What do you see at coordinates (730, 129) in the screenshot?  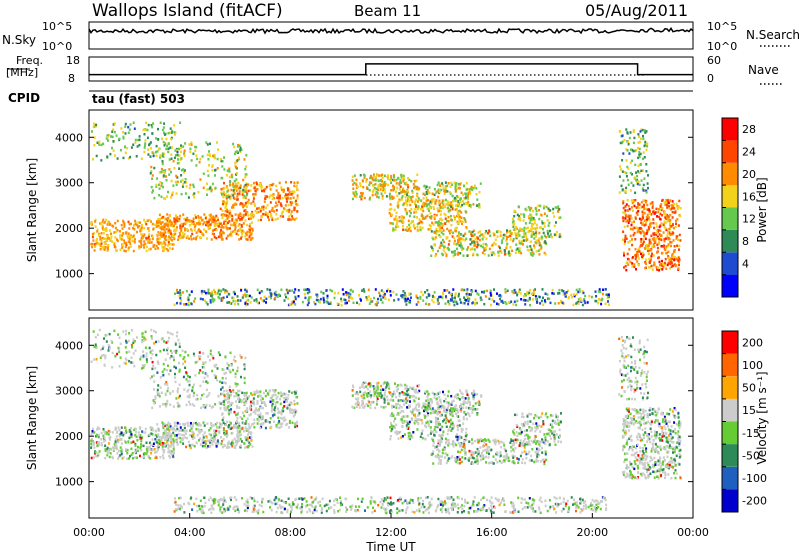 I see `colorbar-segment` at bounding box center [730, 129].